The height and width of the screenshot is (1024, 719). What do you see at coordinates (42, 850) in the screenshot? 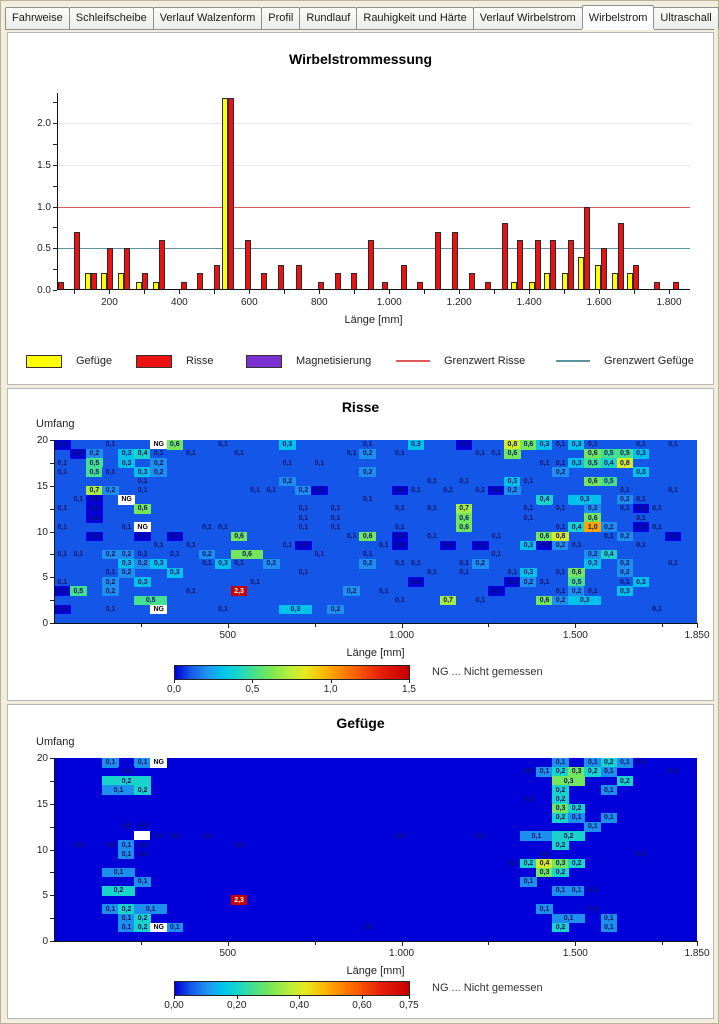
I see `y-axis-tick-label: 10` at bounding box center [42, 850].